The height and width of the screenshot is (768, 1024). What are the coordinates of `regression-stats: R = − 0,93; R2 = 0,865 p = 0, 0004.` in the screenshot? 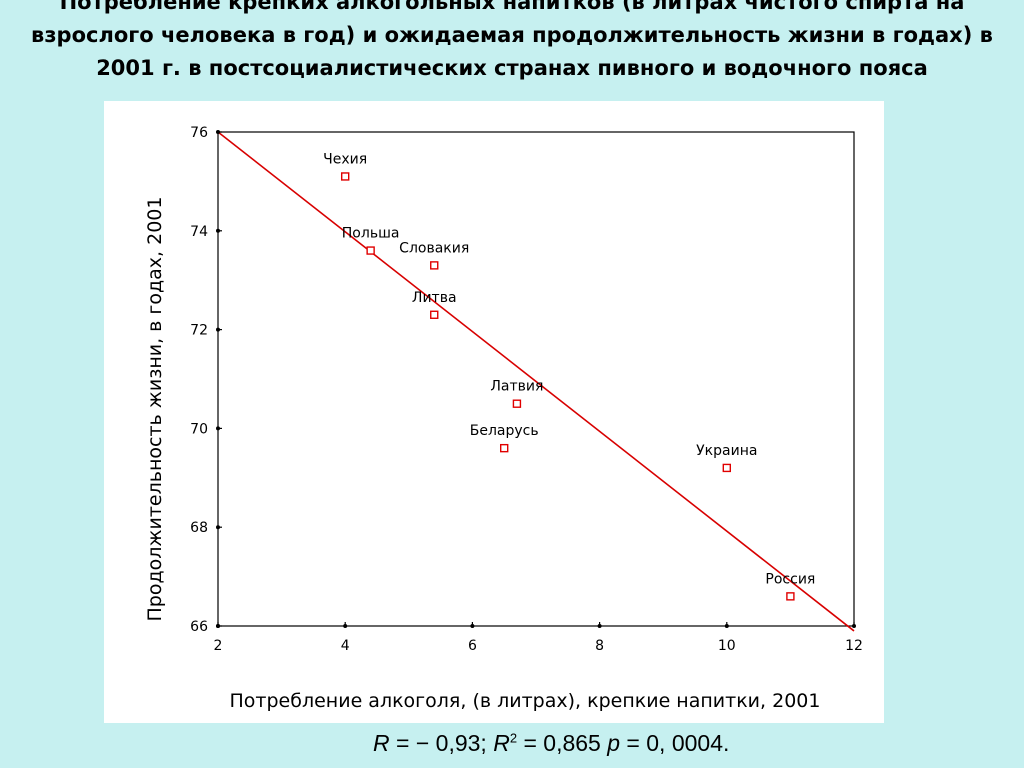 It's located at (551, 743).